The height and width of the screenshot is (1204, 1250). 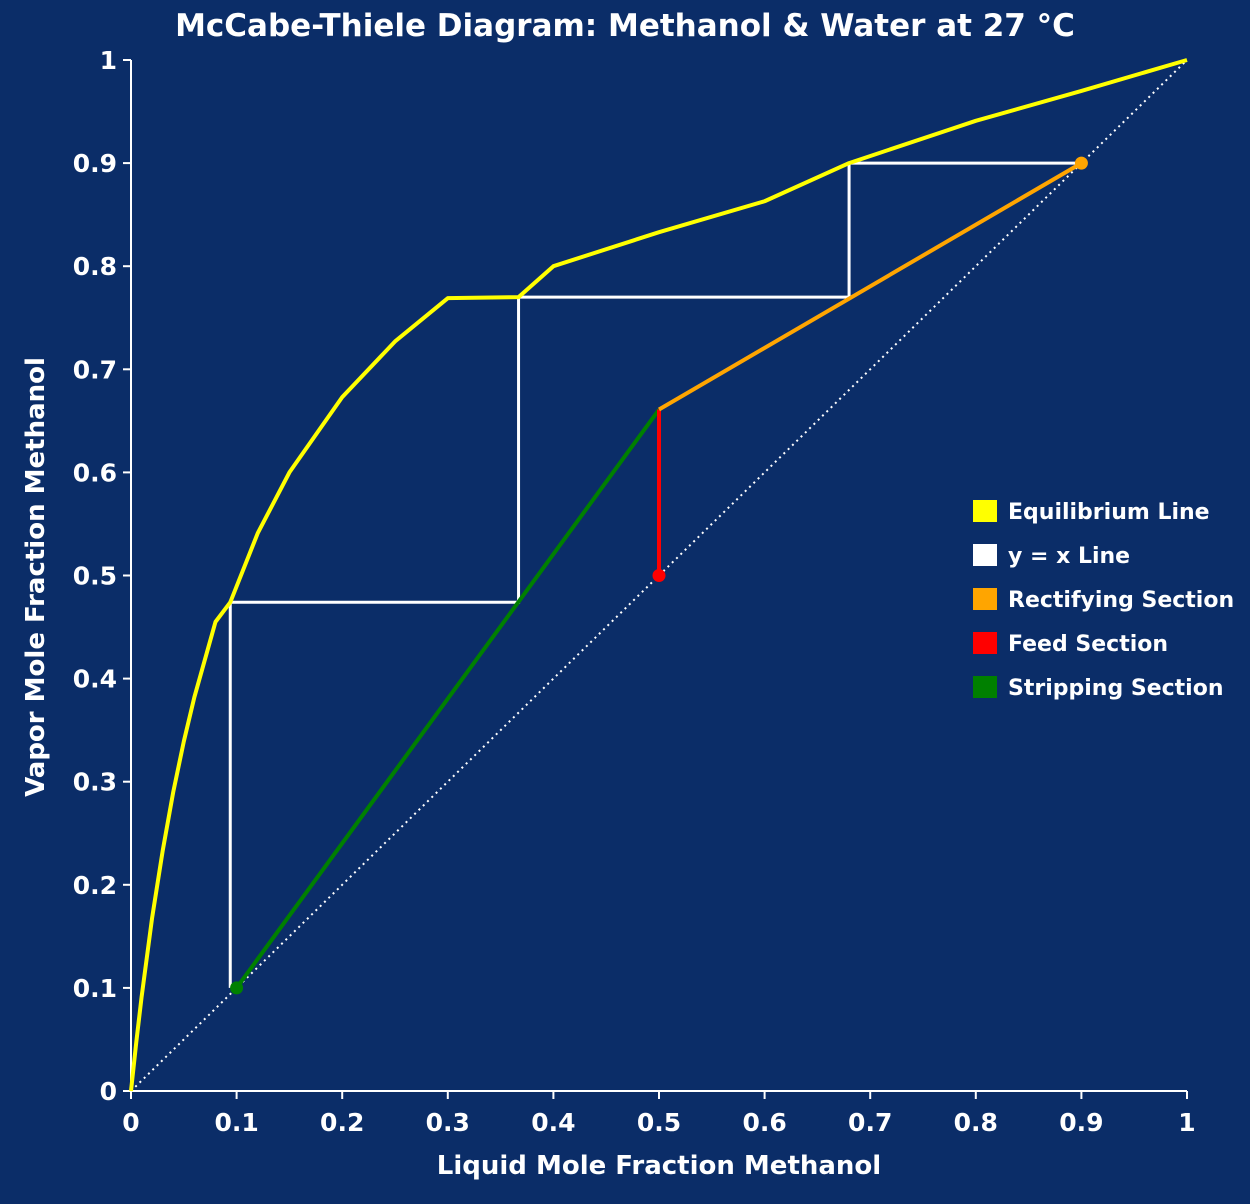 I want to click on x-tick-label: 0.1, so click(x=236, y=1122).